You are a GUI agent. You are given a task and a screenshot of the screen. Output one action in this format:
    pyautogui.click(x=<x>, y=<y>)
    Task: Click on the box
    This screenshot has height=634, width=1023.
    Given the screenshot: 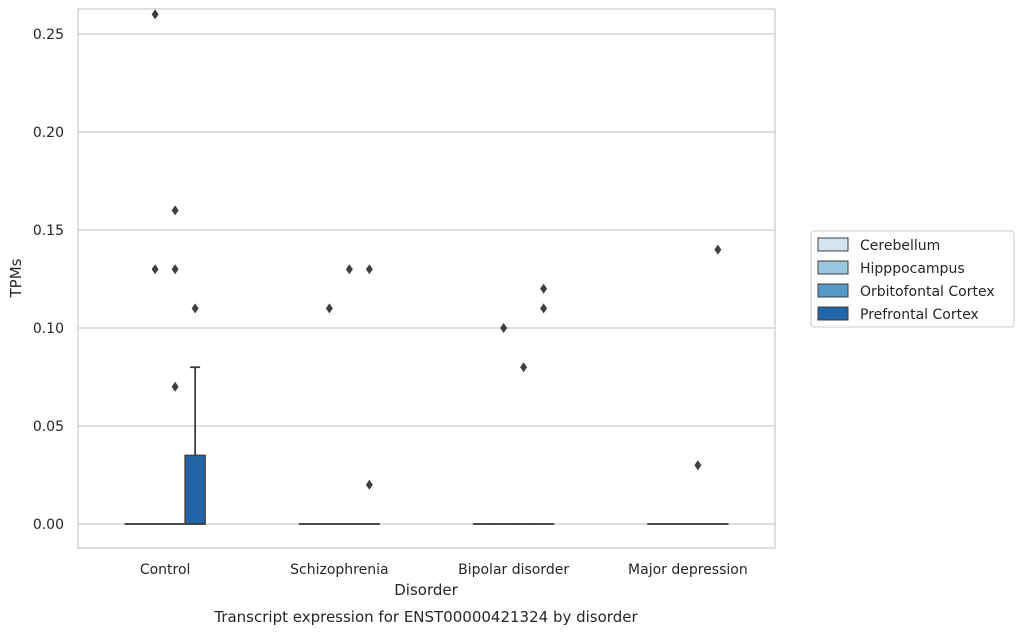 What is the action you would take?
    pyautogui.click(x=195, y=489)
    